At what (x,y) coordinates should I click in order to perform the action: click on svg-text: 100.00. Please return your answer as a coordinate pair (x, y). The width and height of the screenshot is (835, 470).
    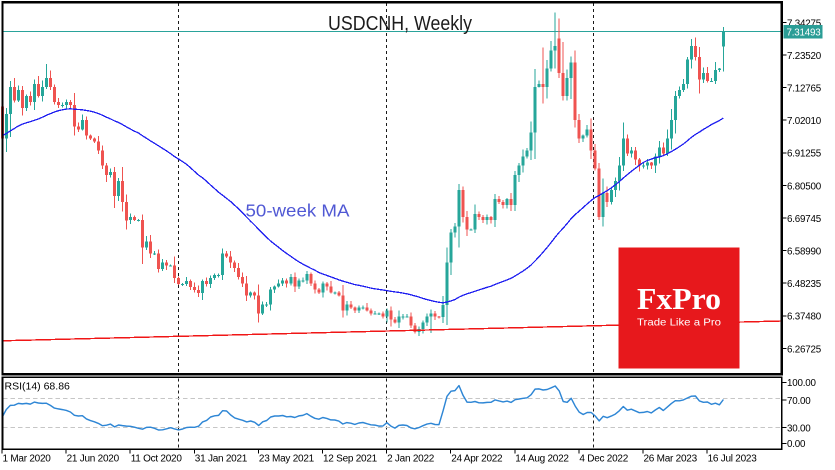
    Looking at the image, I should click on (802, 383).